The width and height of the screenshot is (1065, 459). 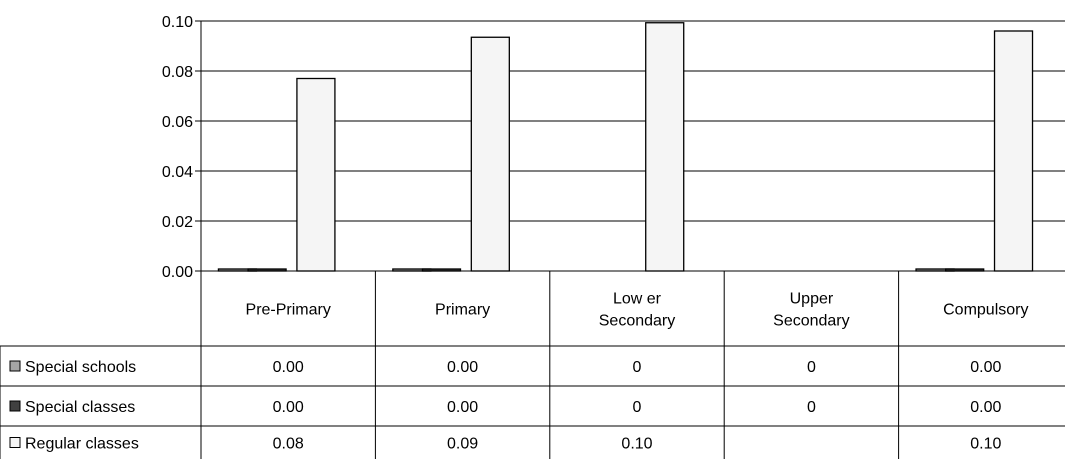 What do you see at coordinates (985, 310) in the screenshot?
I see `category-label: Compulsory` at bounding box center [985, 310].